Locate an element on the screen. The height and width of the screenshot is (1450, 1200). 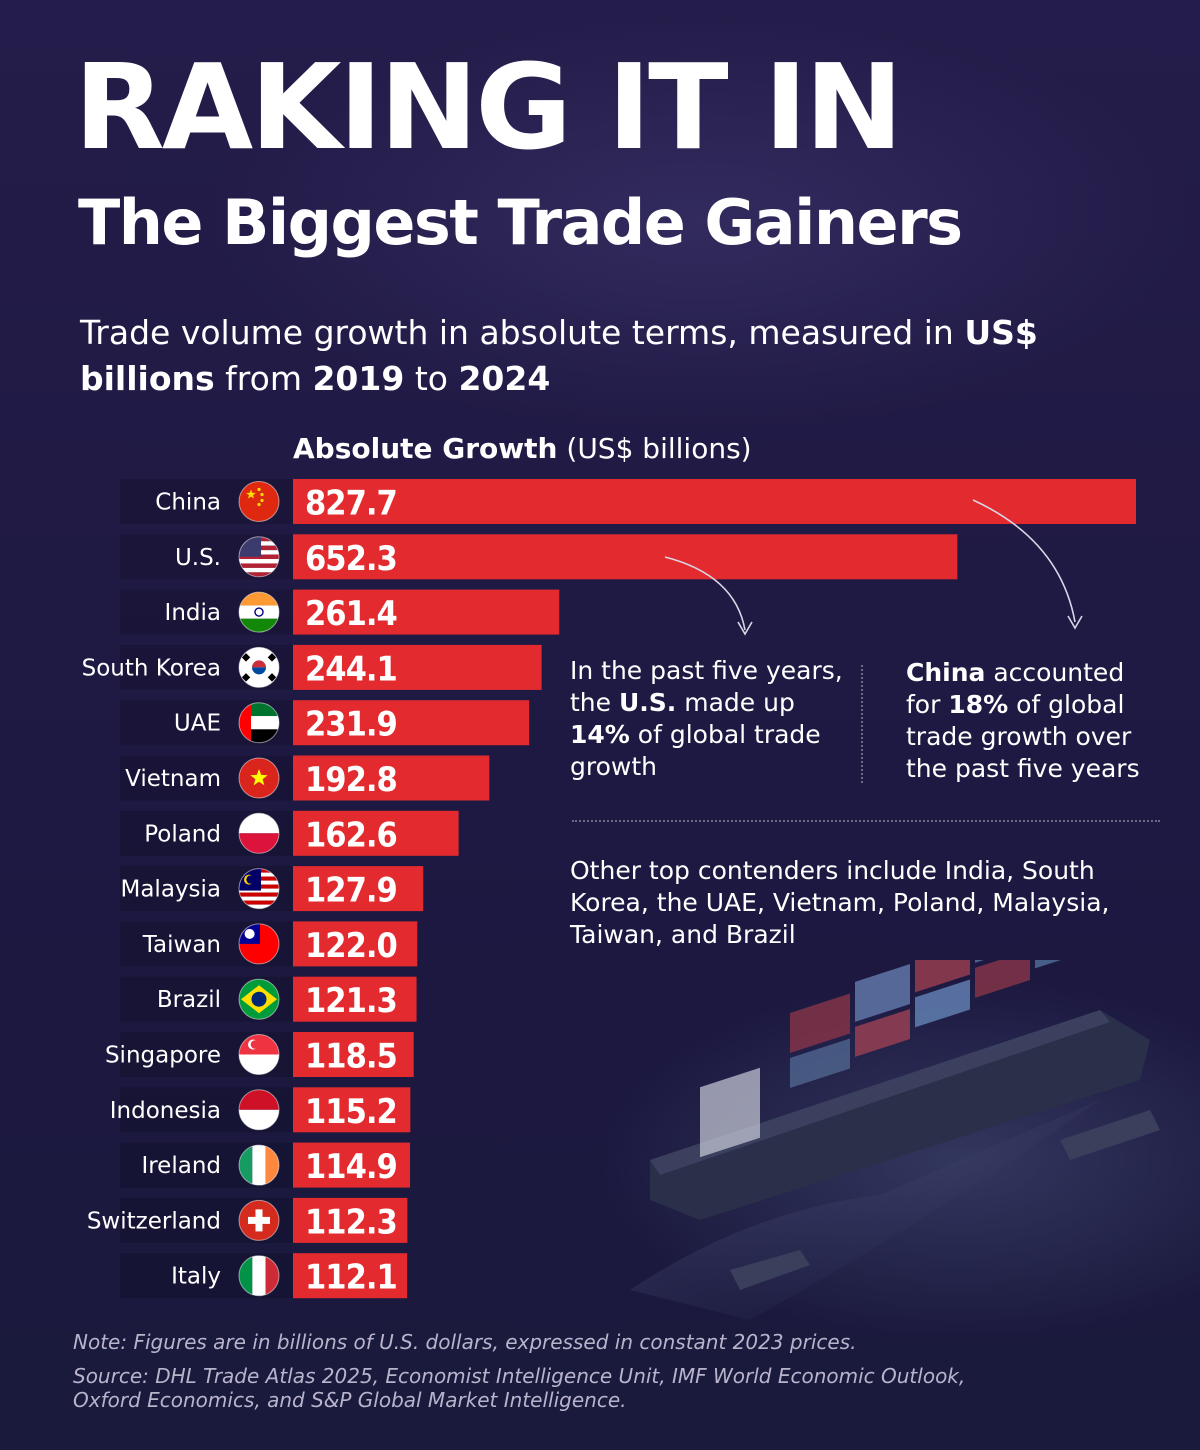
vietnam-flag-icon is located at coordinates (259, 778).